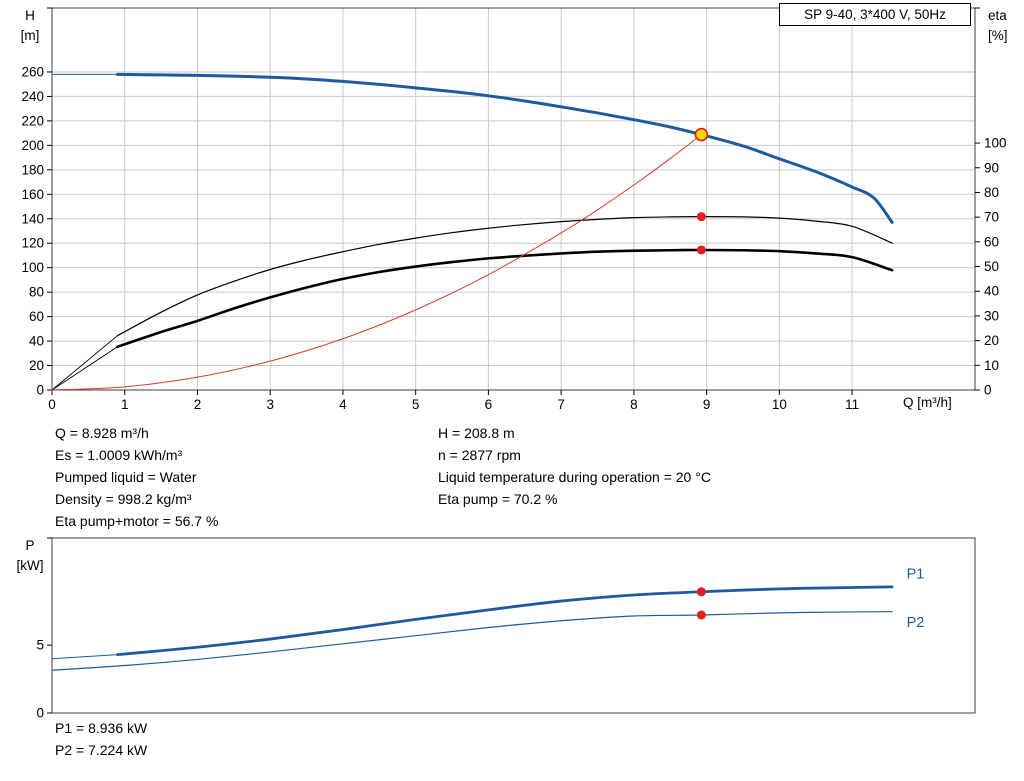 This screenshot has width=1024, height=781. What do you see at coordinates (505, 298) in the screenshot?
I see `eta-pump-motor-curve` at bounding box center [505, 298].